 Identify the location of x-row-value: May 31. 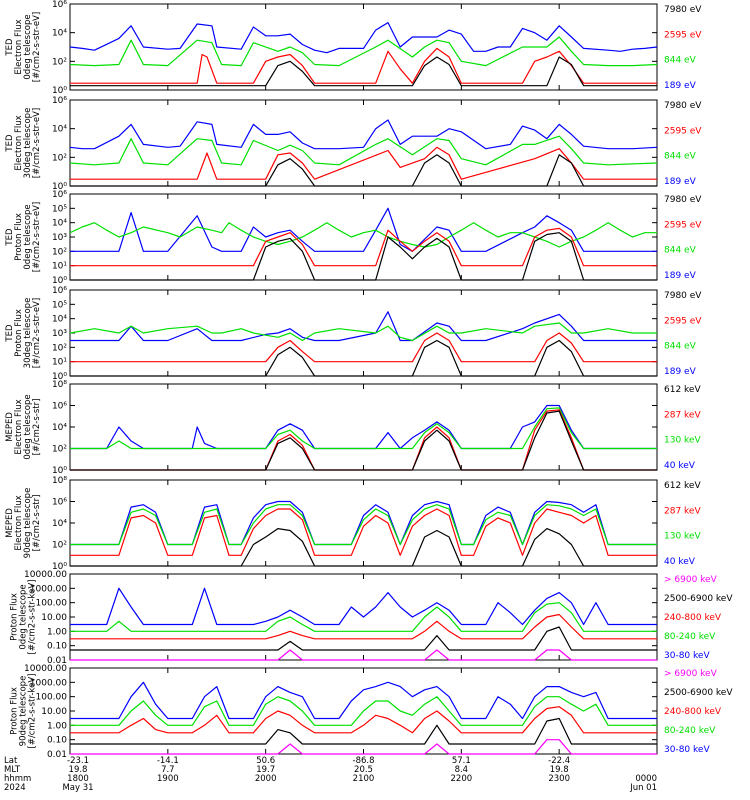
(77, 788).